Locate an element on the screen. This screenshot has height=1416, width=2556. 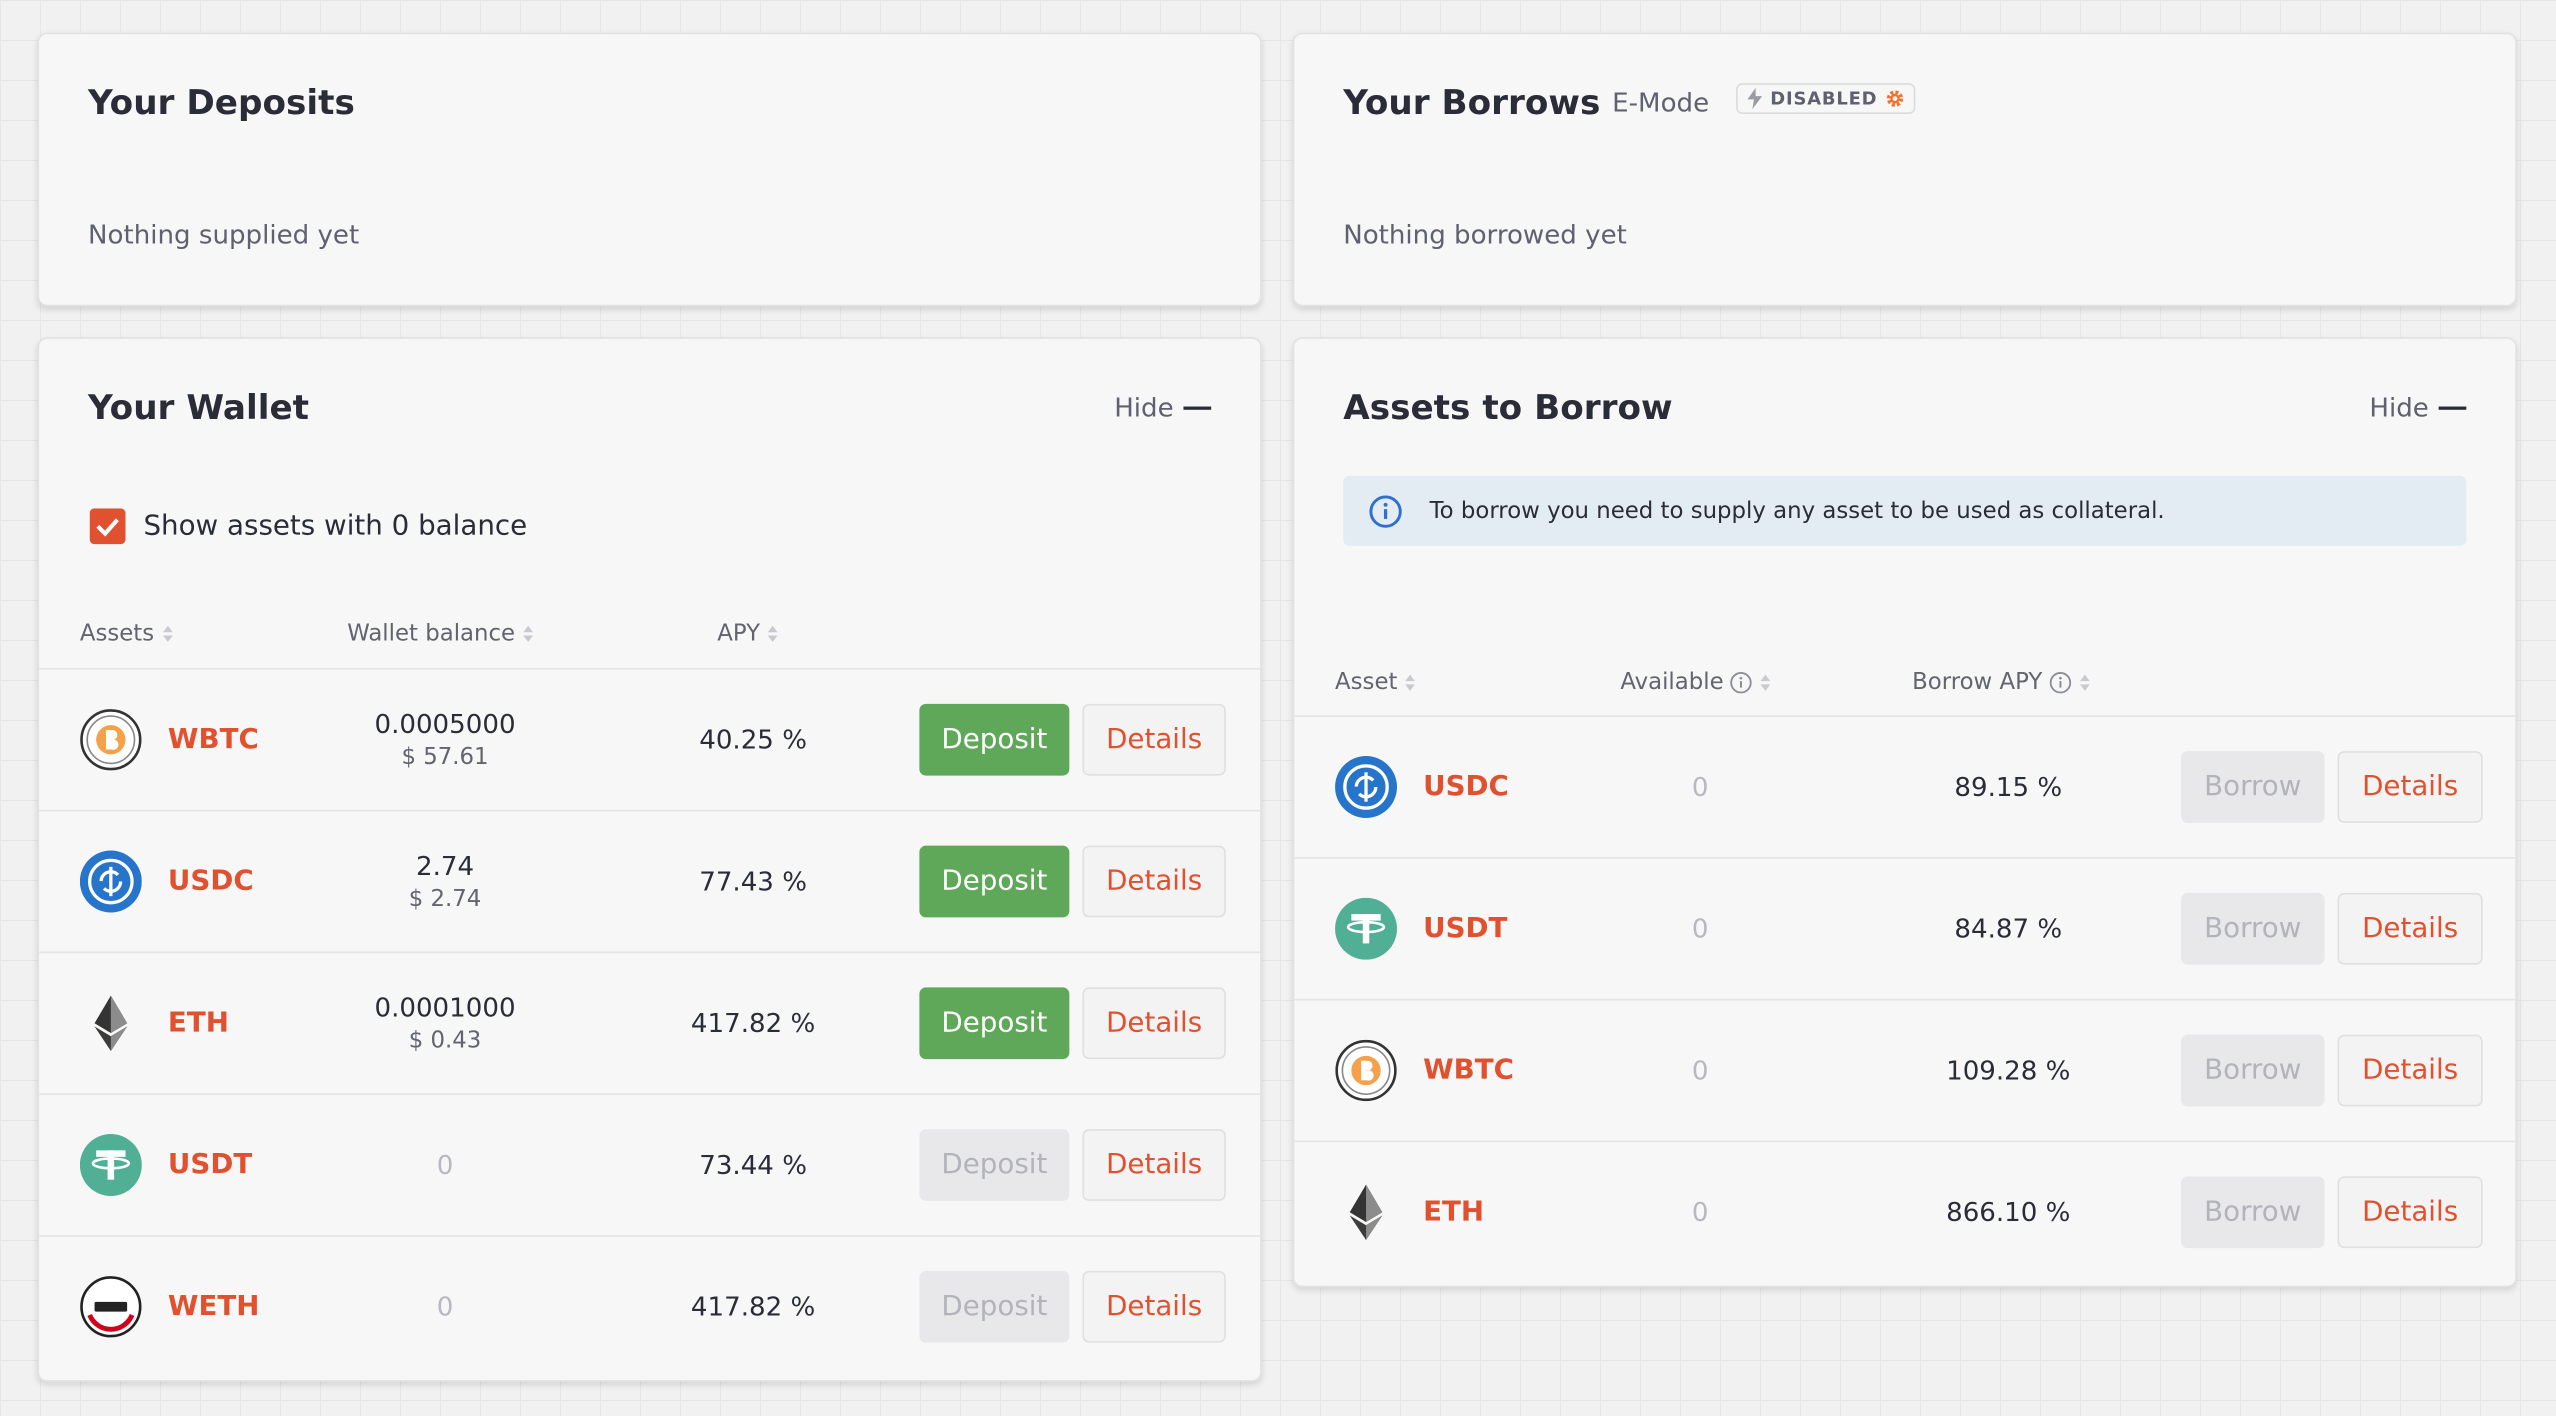
card-title: Your Borrows is located at coordinates (1472, 103).